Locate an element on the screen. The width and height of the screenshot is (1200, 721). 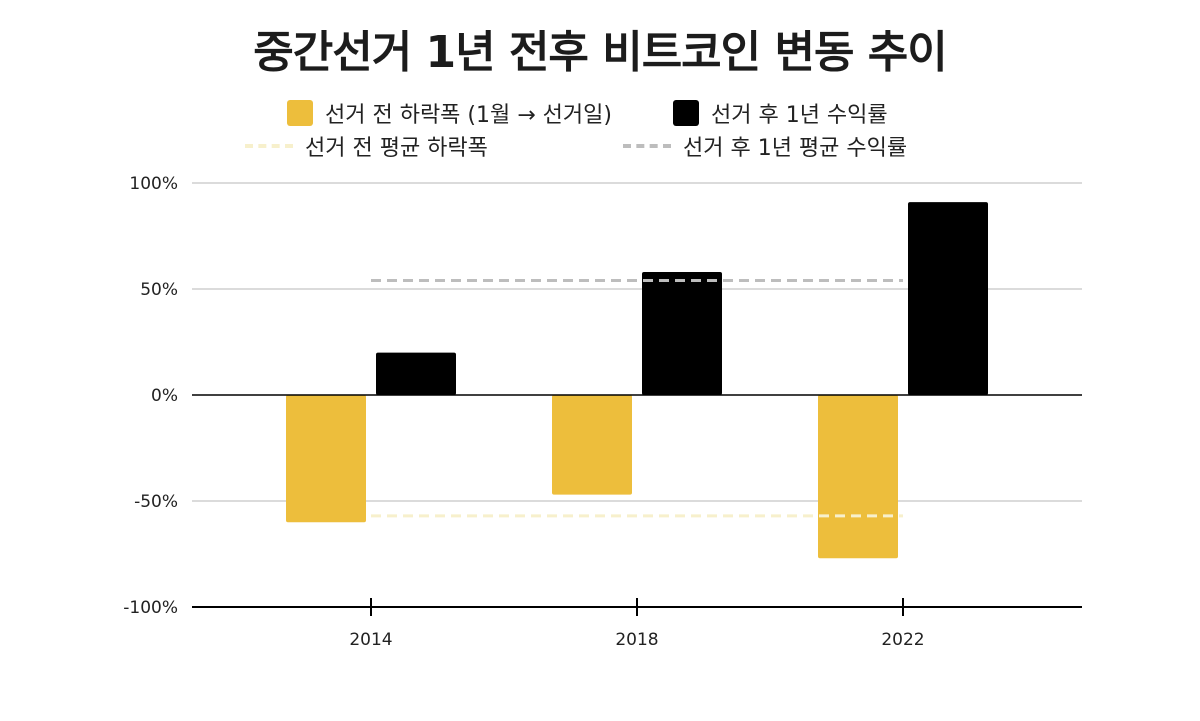
legend-label: 선거 후 1년 평균 수익률 is located at coordinates (795, 148).